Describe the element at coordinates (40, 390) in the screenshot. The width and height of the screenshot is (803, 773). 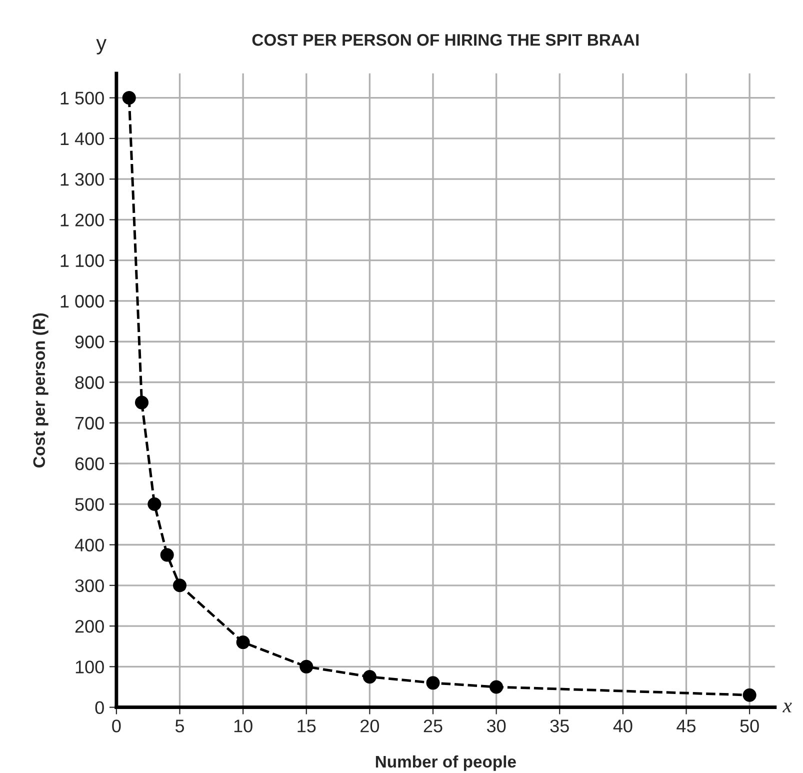
I see `y-axis-title: Cost per person (R)` at that location.